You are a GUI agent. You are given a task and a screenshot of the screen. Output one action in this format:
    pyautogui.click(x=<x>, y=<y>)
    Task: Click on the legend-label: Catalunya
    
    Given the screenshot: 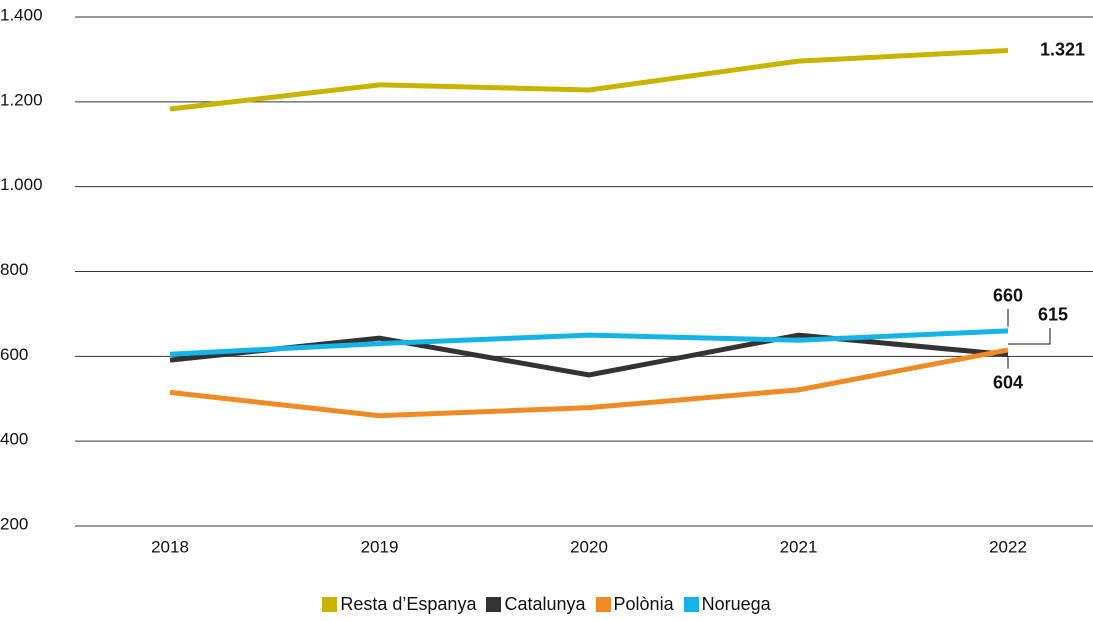 What is the action you would take?
    pyautogui.click(x=545, y=604)
    